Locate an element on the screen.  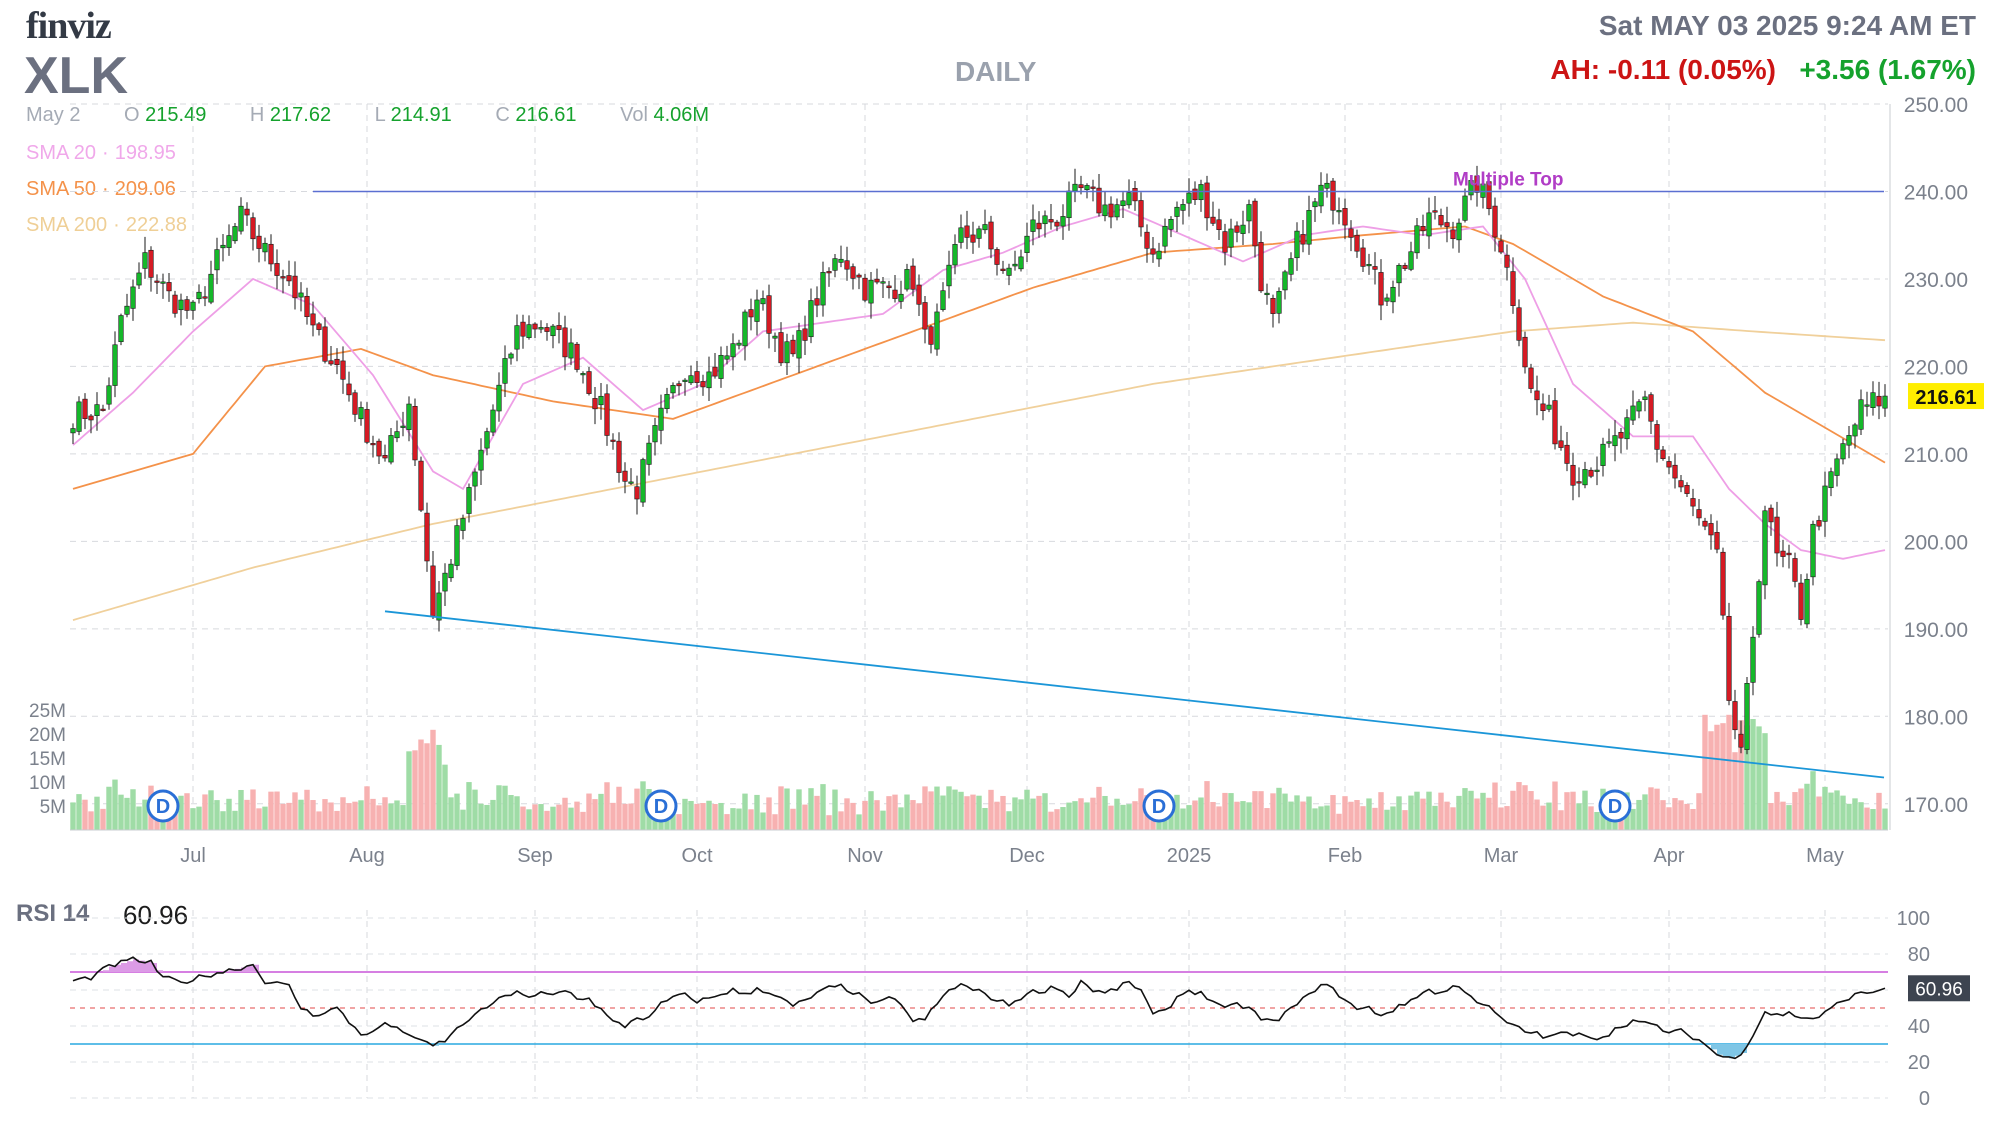
sma200-legend: SMA 200 · 222.88 is located at coordinates (107, 225).